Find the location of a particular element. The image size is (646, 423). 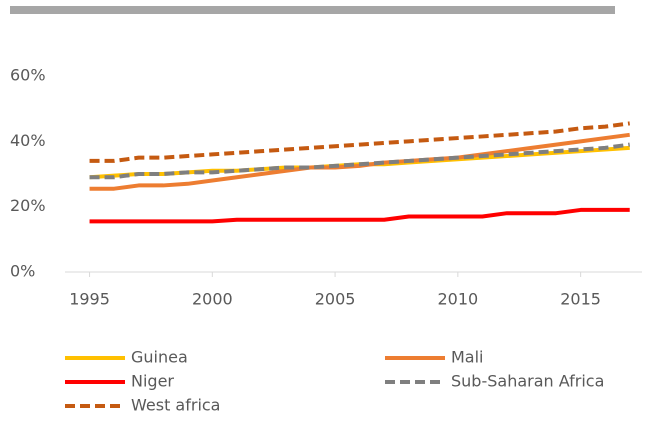

header-bar is located at coordinates (312, 10).